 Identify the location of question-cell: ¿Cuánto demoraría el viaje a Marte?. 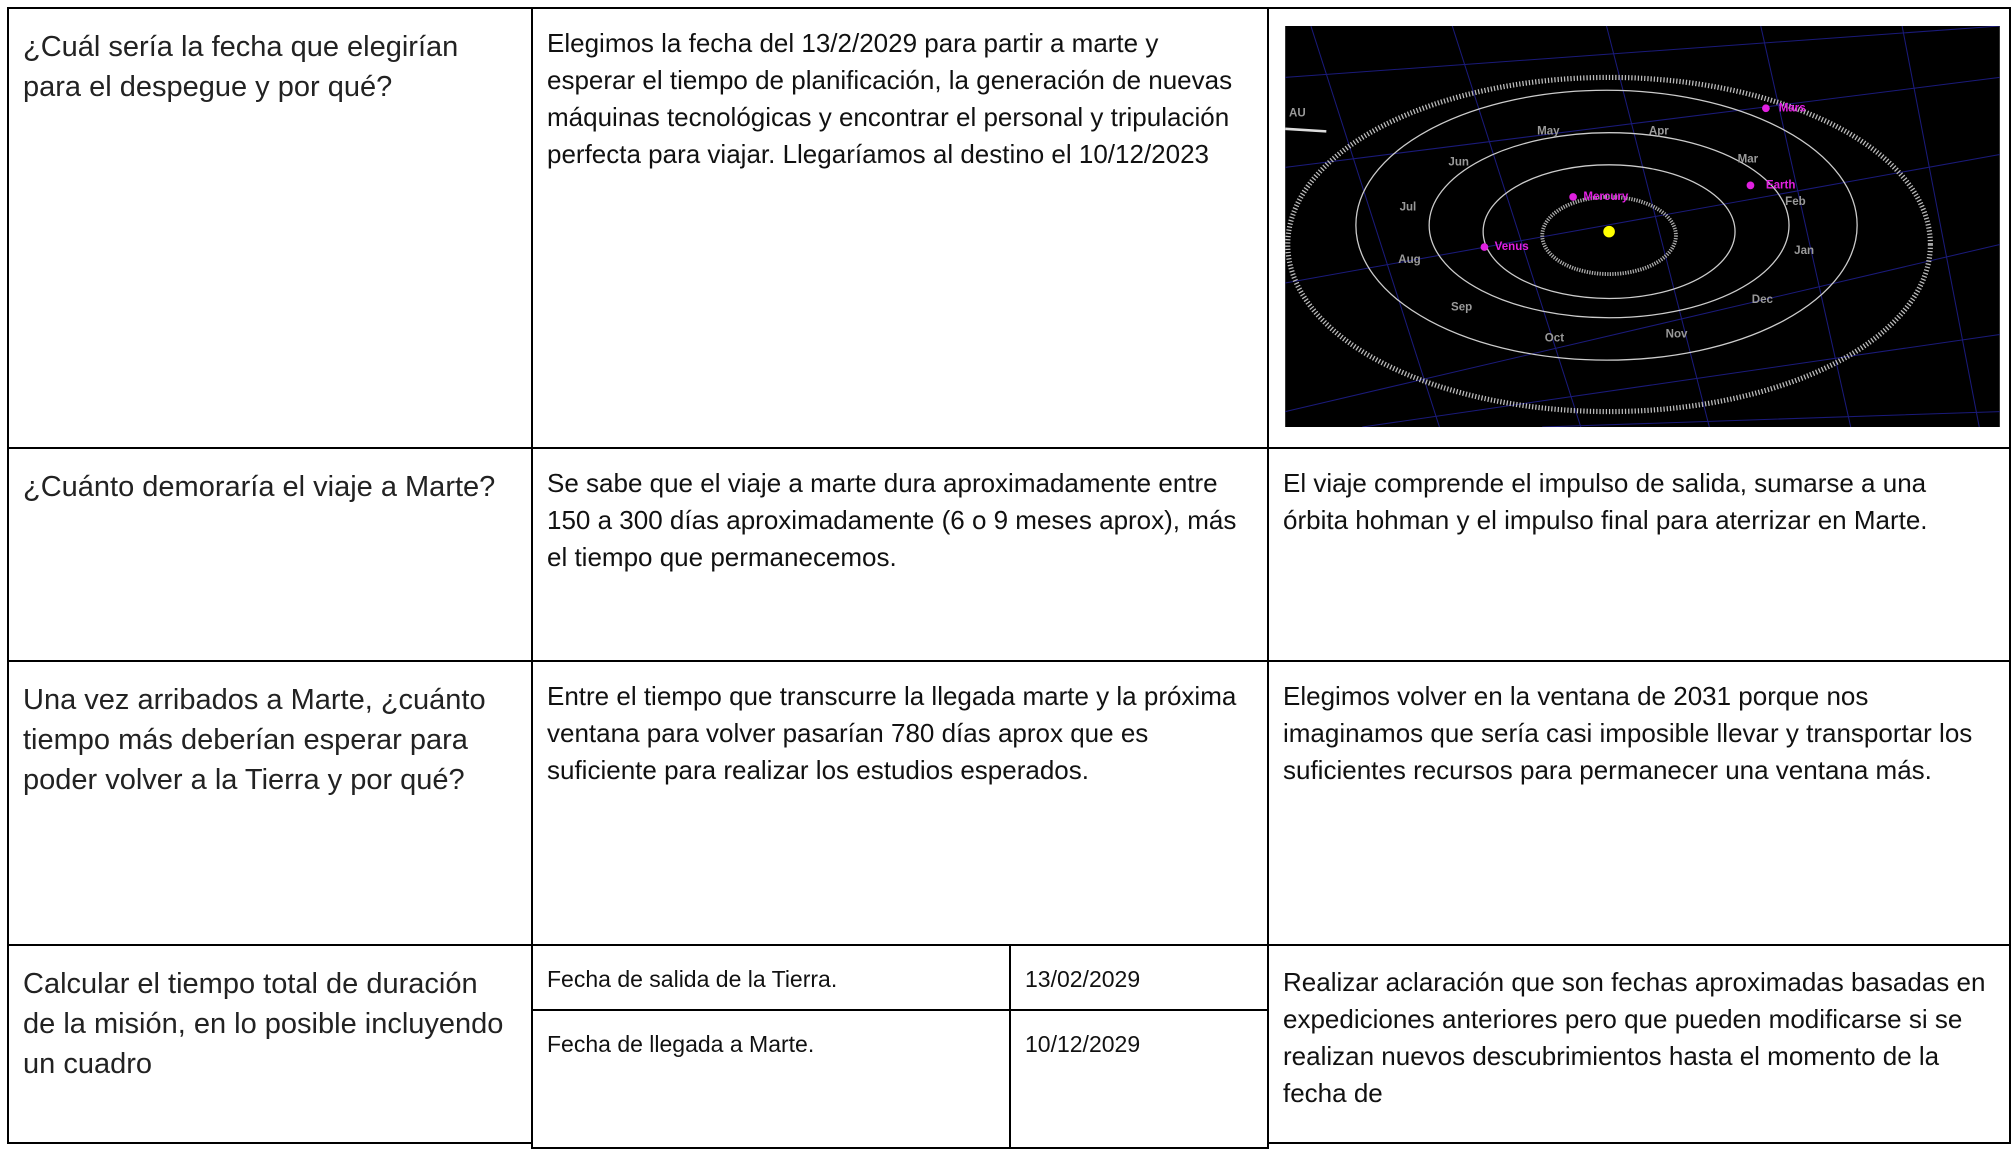
(270, 554).